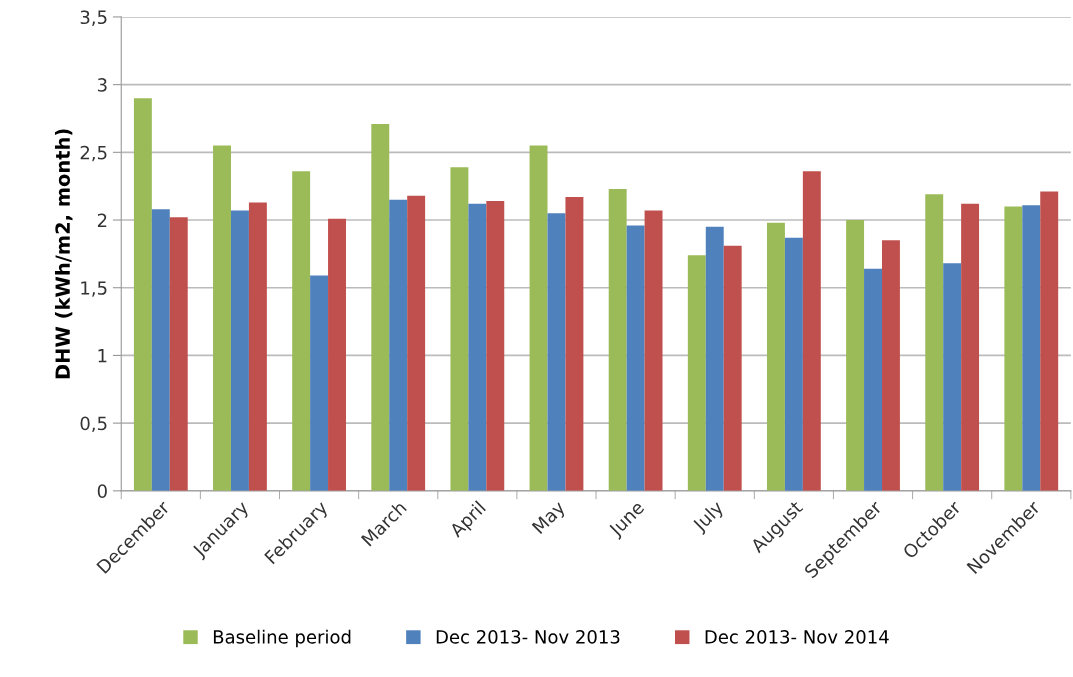 The width and height of the screenshot is (1073, 677). I want to click on y-tick-label: 3,5, so click(93, 18).